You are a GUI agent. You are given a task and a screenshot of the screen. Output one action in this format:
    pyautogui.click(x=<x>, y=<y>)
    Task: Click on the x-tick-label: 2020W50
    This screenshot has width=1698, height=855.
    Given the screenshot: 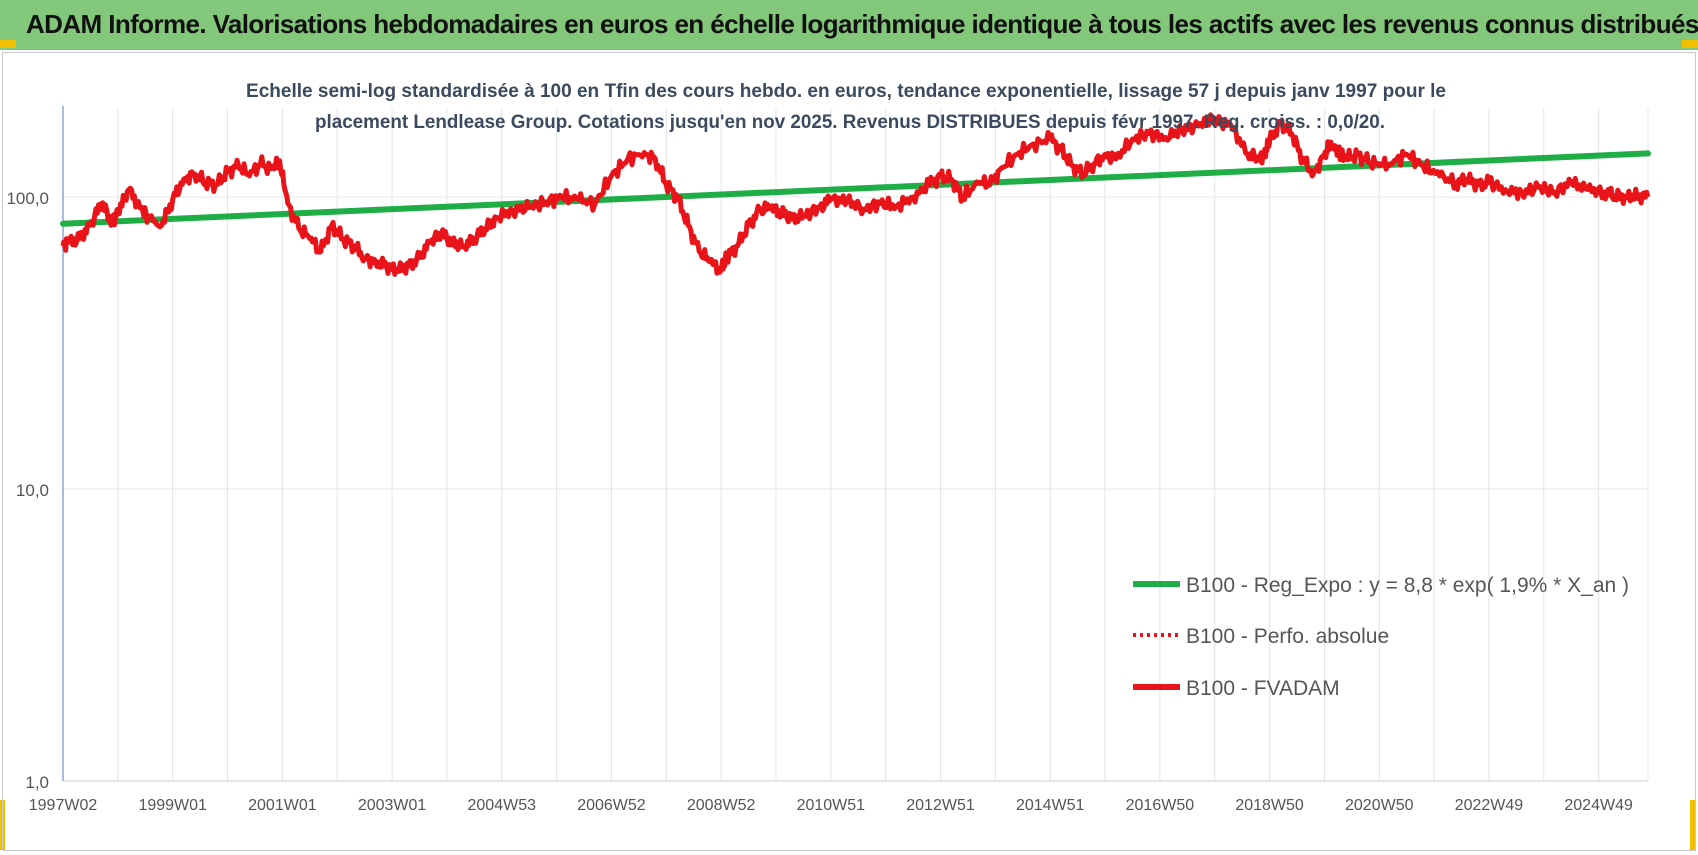 What is the action you would take?
    pyautogui.click(x=1379, y=805)
    